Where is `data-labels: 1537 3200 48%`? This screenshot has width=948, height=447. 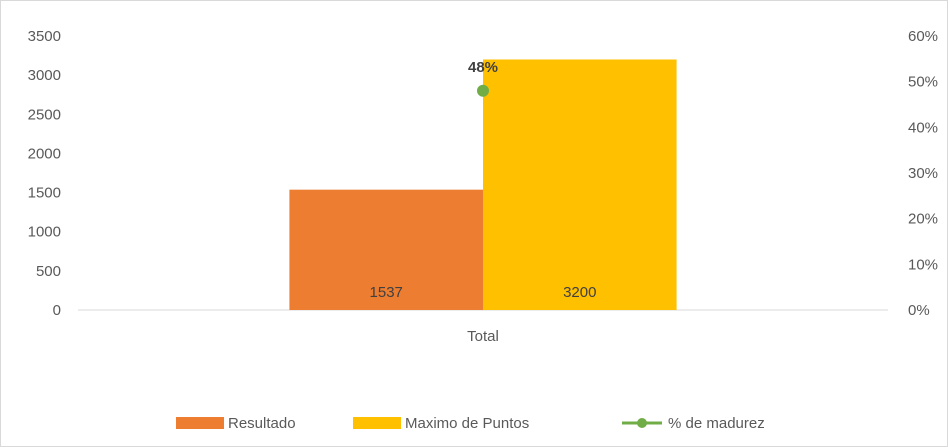
data-labels: 1537 3200 48% is located at coordinates (483, 180).